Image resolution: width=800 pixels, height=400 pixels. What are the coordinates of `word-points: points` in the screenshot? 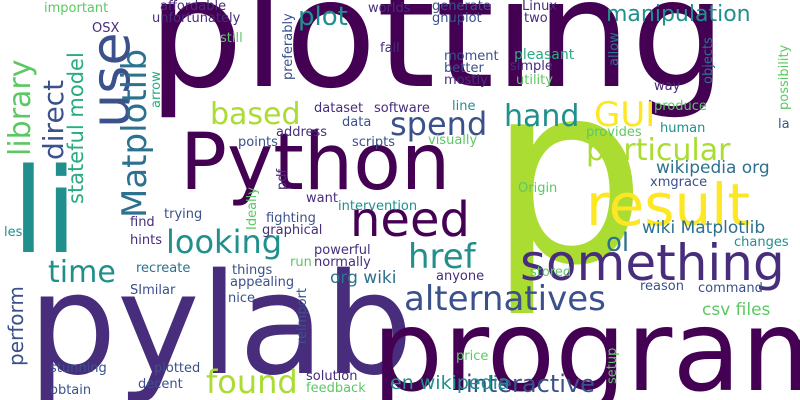 It's located at (258, 142).